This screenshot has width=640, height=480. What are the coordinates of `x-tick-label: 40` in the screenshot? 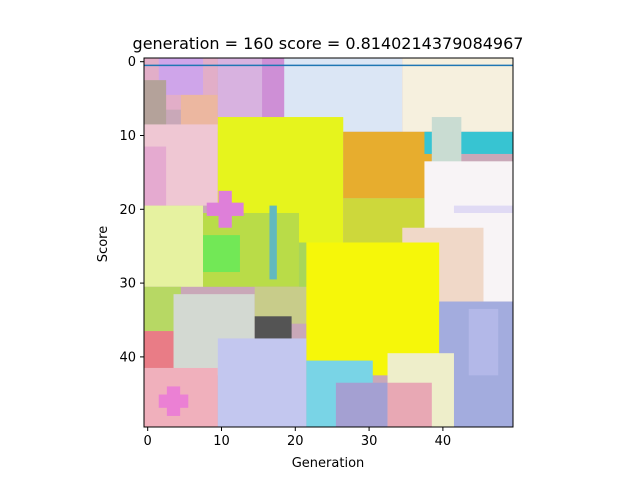 It's located at (443, 441).